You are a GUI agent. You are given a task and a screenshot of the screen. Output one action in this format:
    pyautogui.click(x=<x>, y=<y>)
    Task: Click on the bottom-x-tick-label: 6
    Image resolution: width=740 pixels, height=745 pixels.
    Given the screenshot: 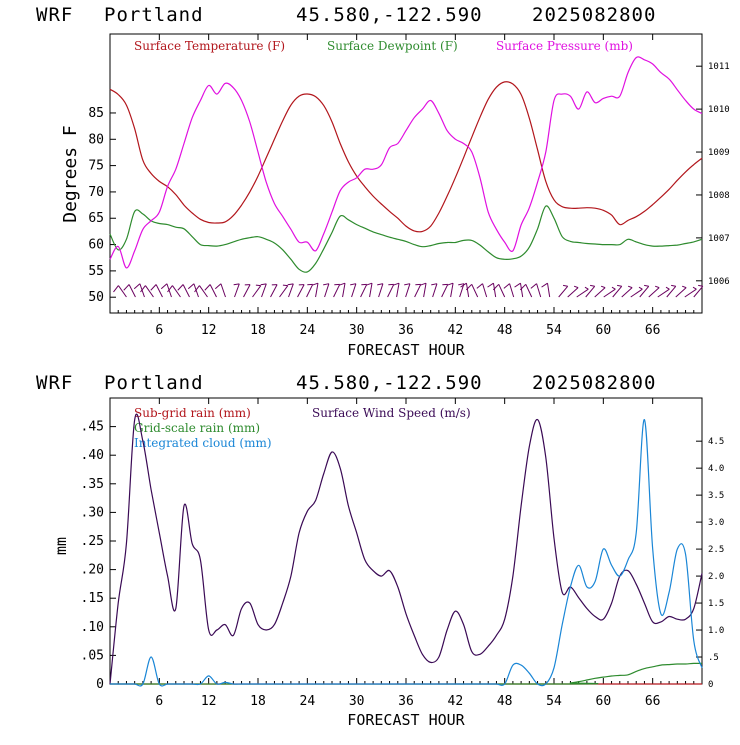 What is the action you would take?
    pyautogui.click(x=159, y=701)
    